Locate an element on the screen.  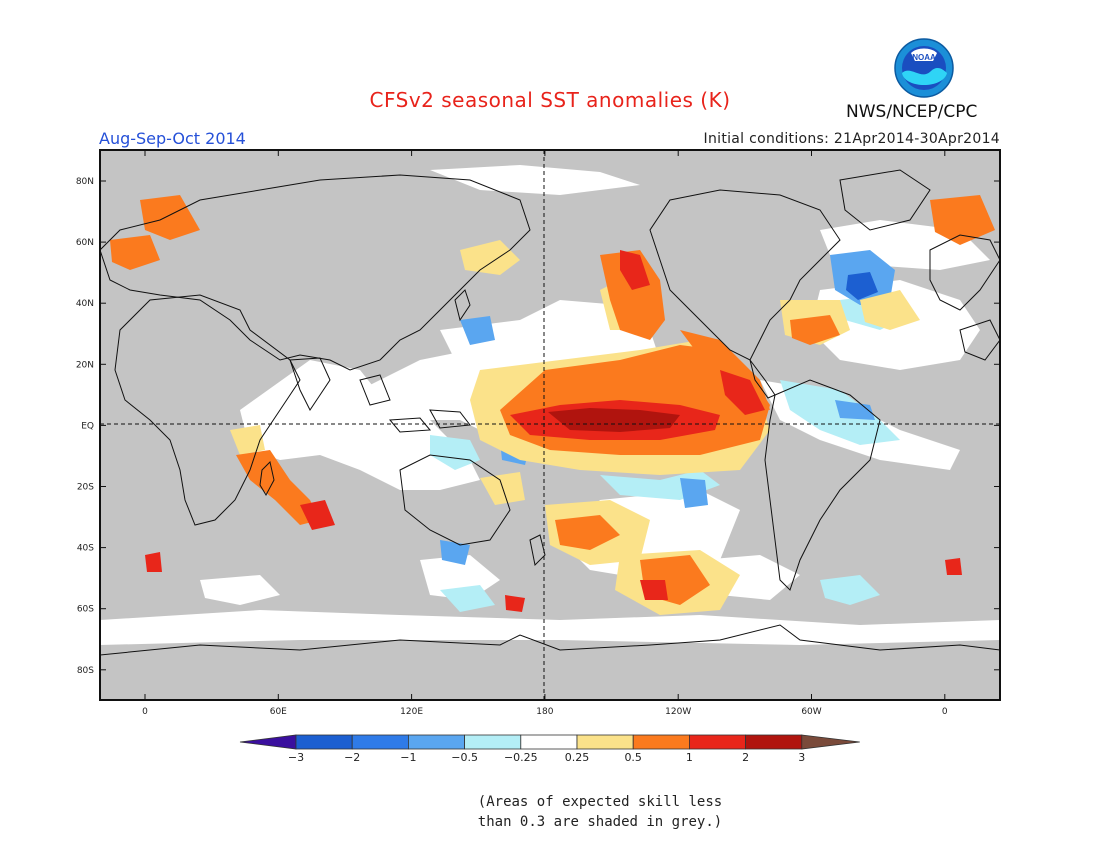
lat-label: 80N is located at coordinates (85, 182).